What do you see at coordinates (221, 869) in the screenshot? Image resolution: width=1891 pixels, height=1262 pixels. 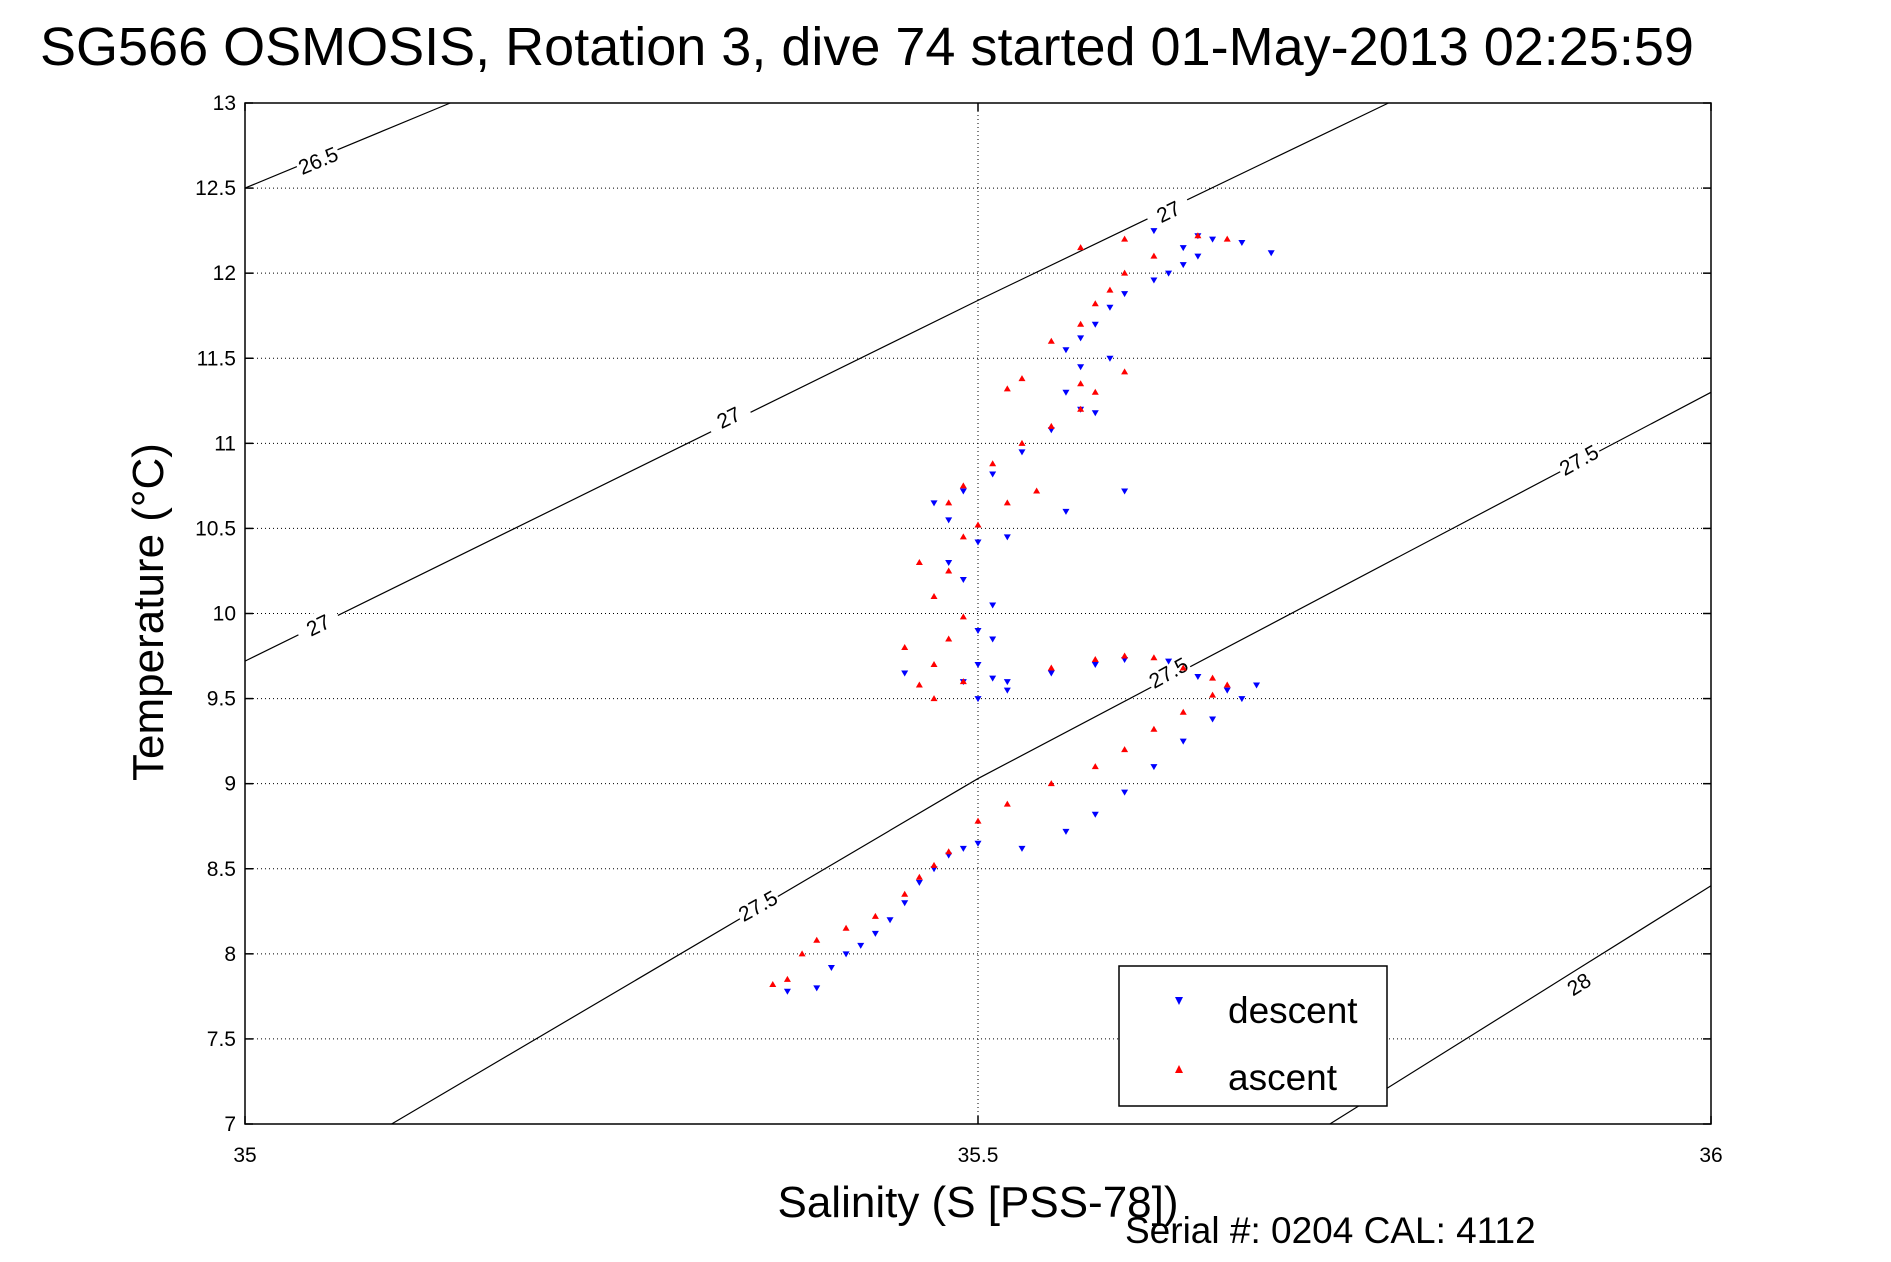 I see `y-tick-label: 8.5` at bounding box center [221, 869].